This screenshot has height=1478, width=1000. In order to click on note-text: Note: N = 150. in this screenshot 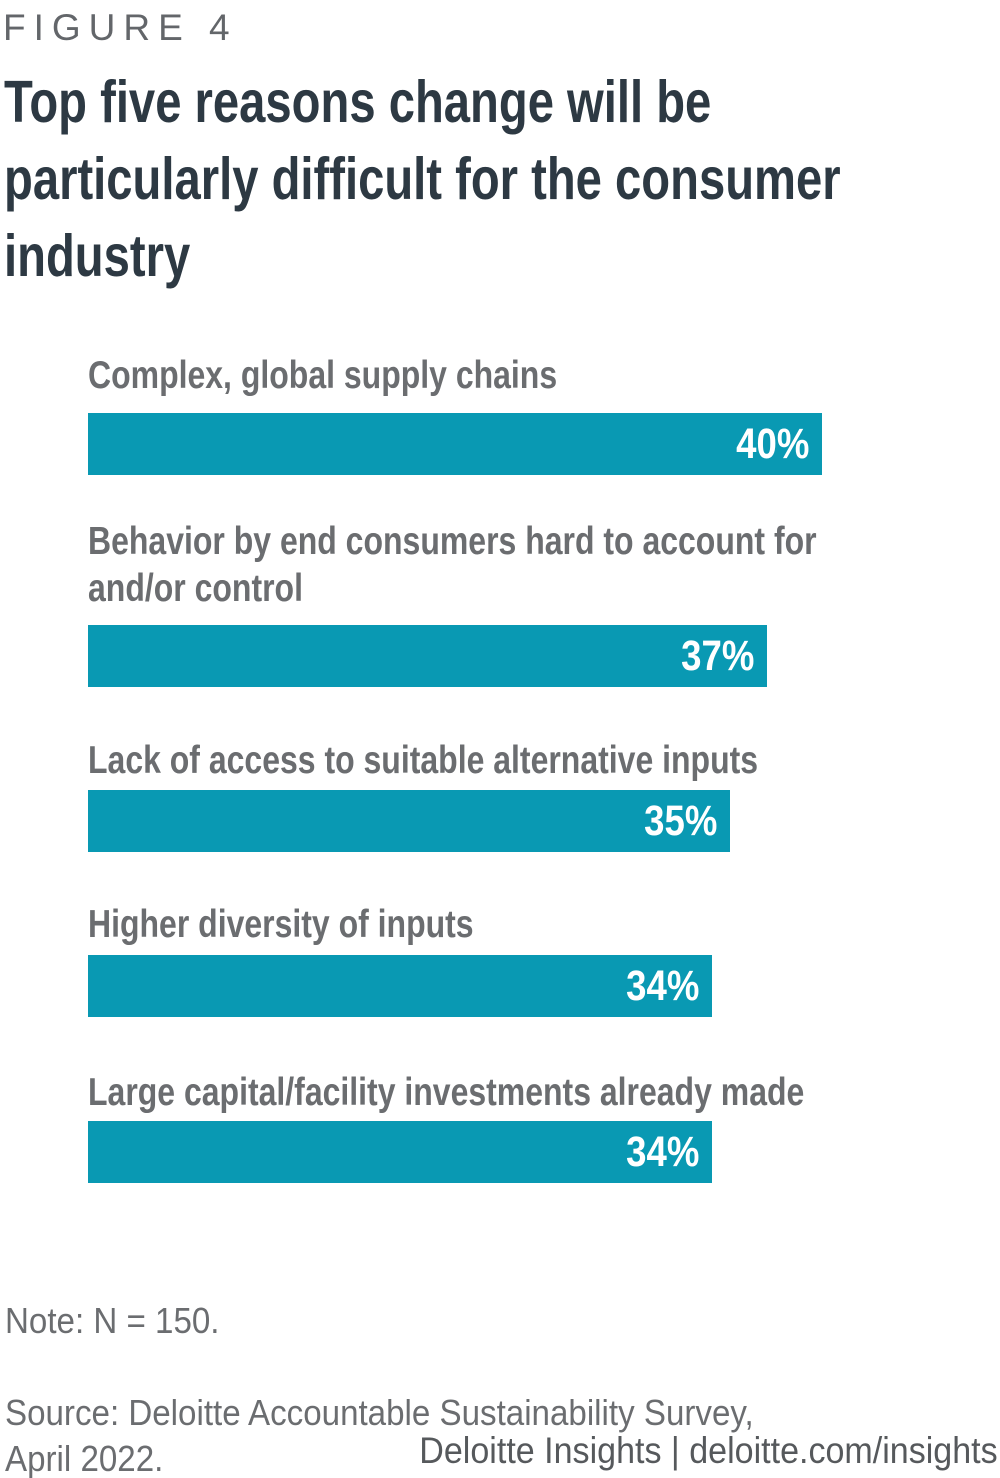, I will do `click(112, 1320)`.